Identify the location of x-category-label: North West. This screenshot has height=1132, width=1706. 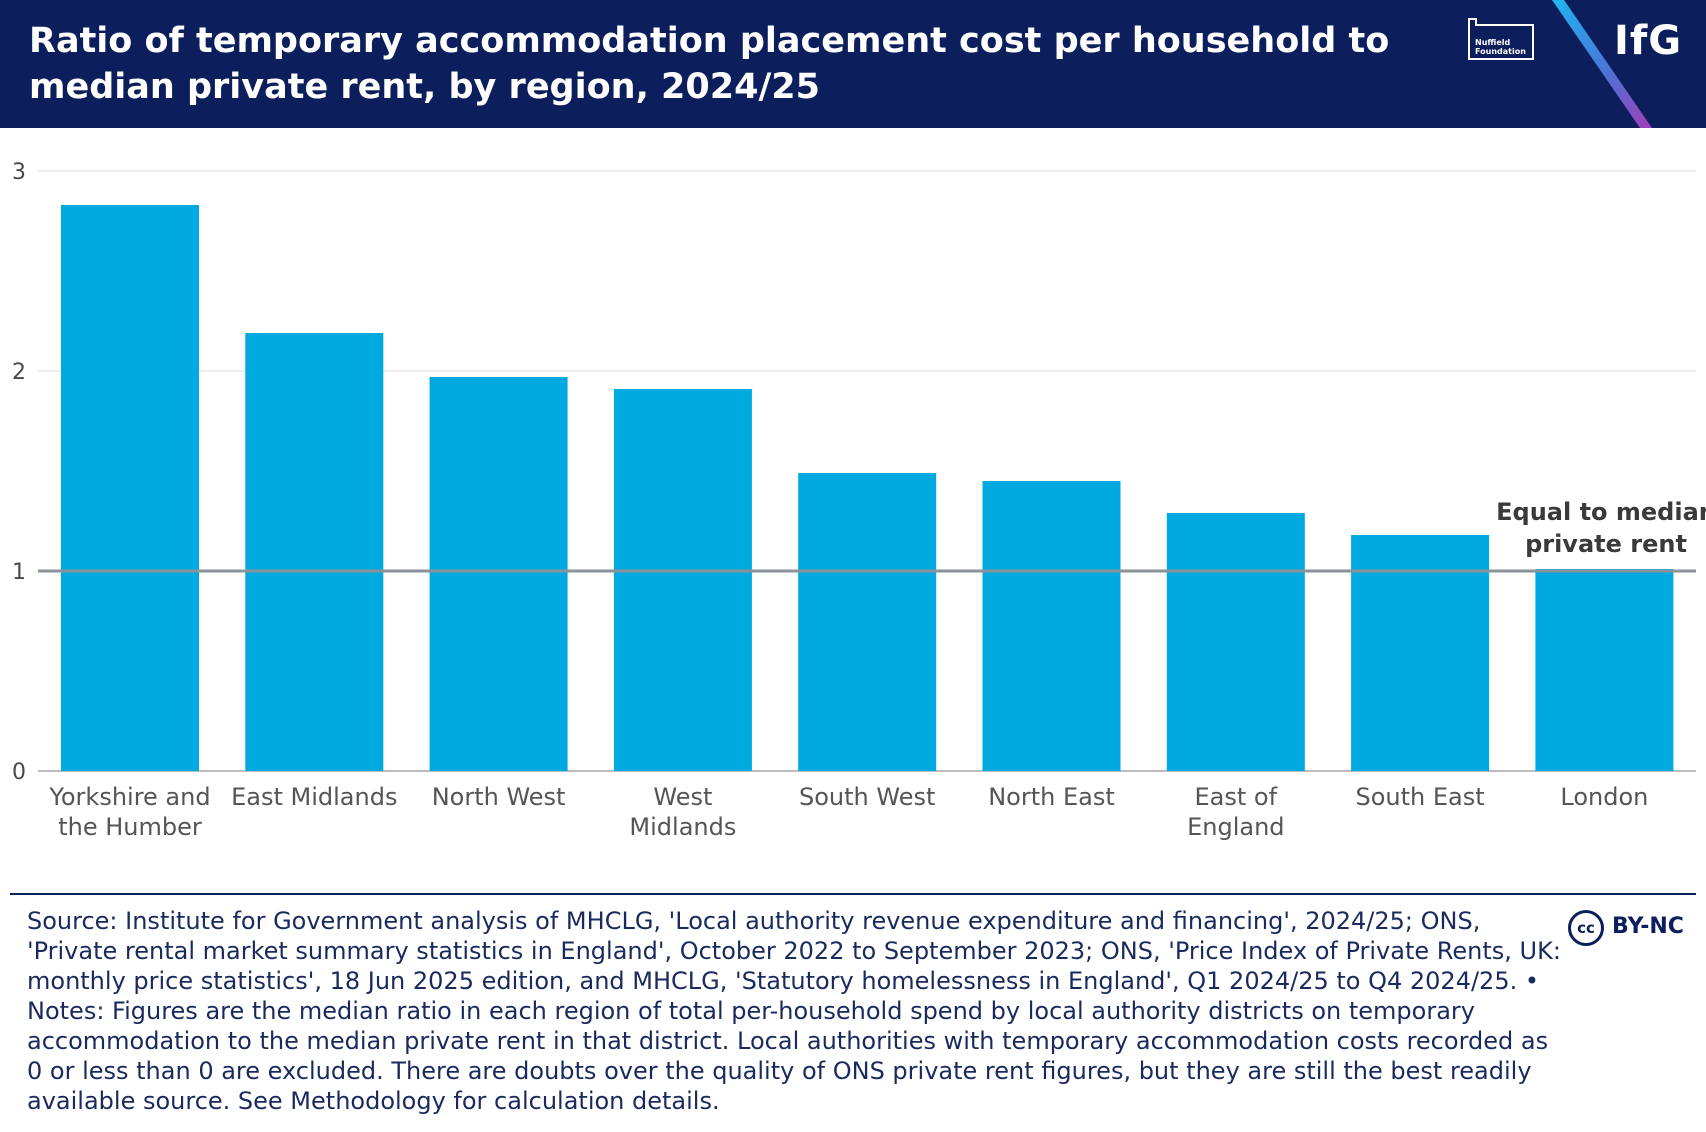
(499, 797).